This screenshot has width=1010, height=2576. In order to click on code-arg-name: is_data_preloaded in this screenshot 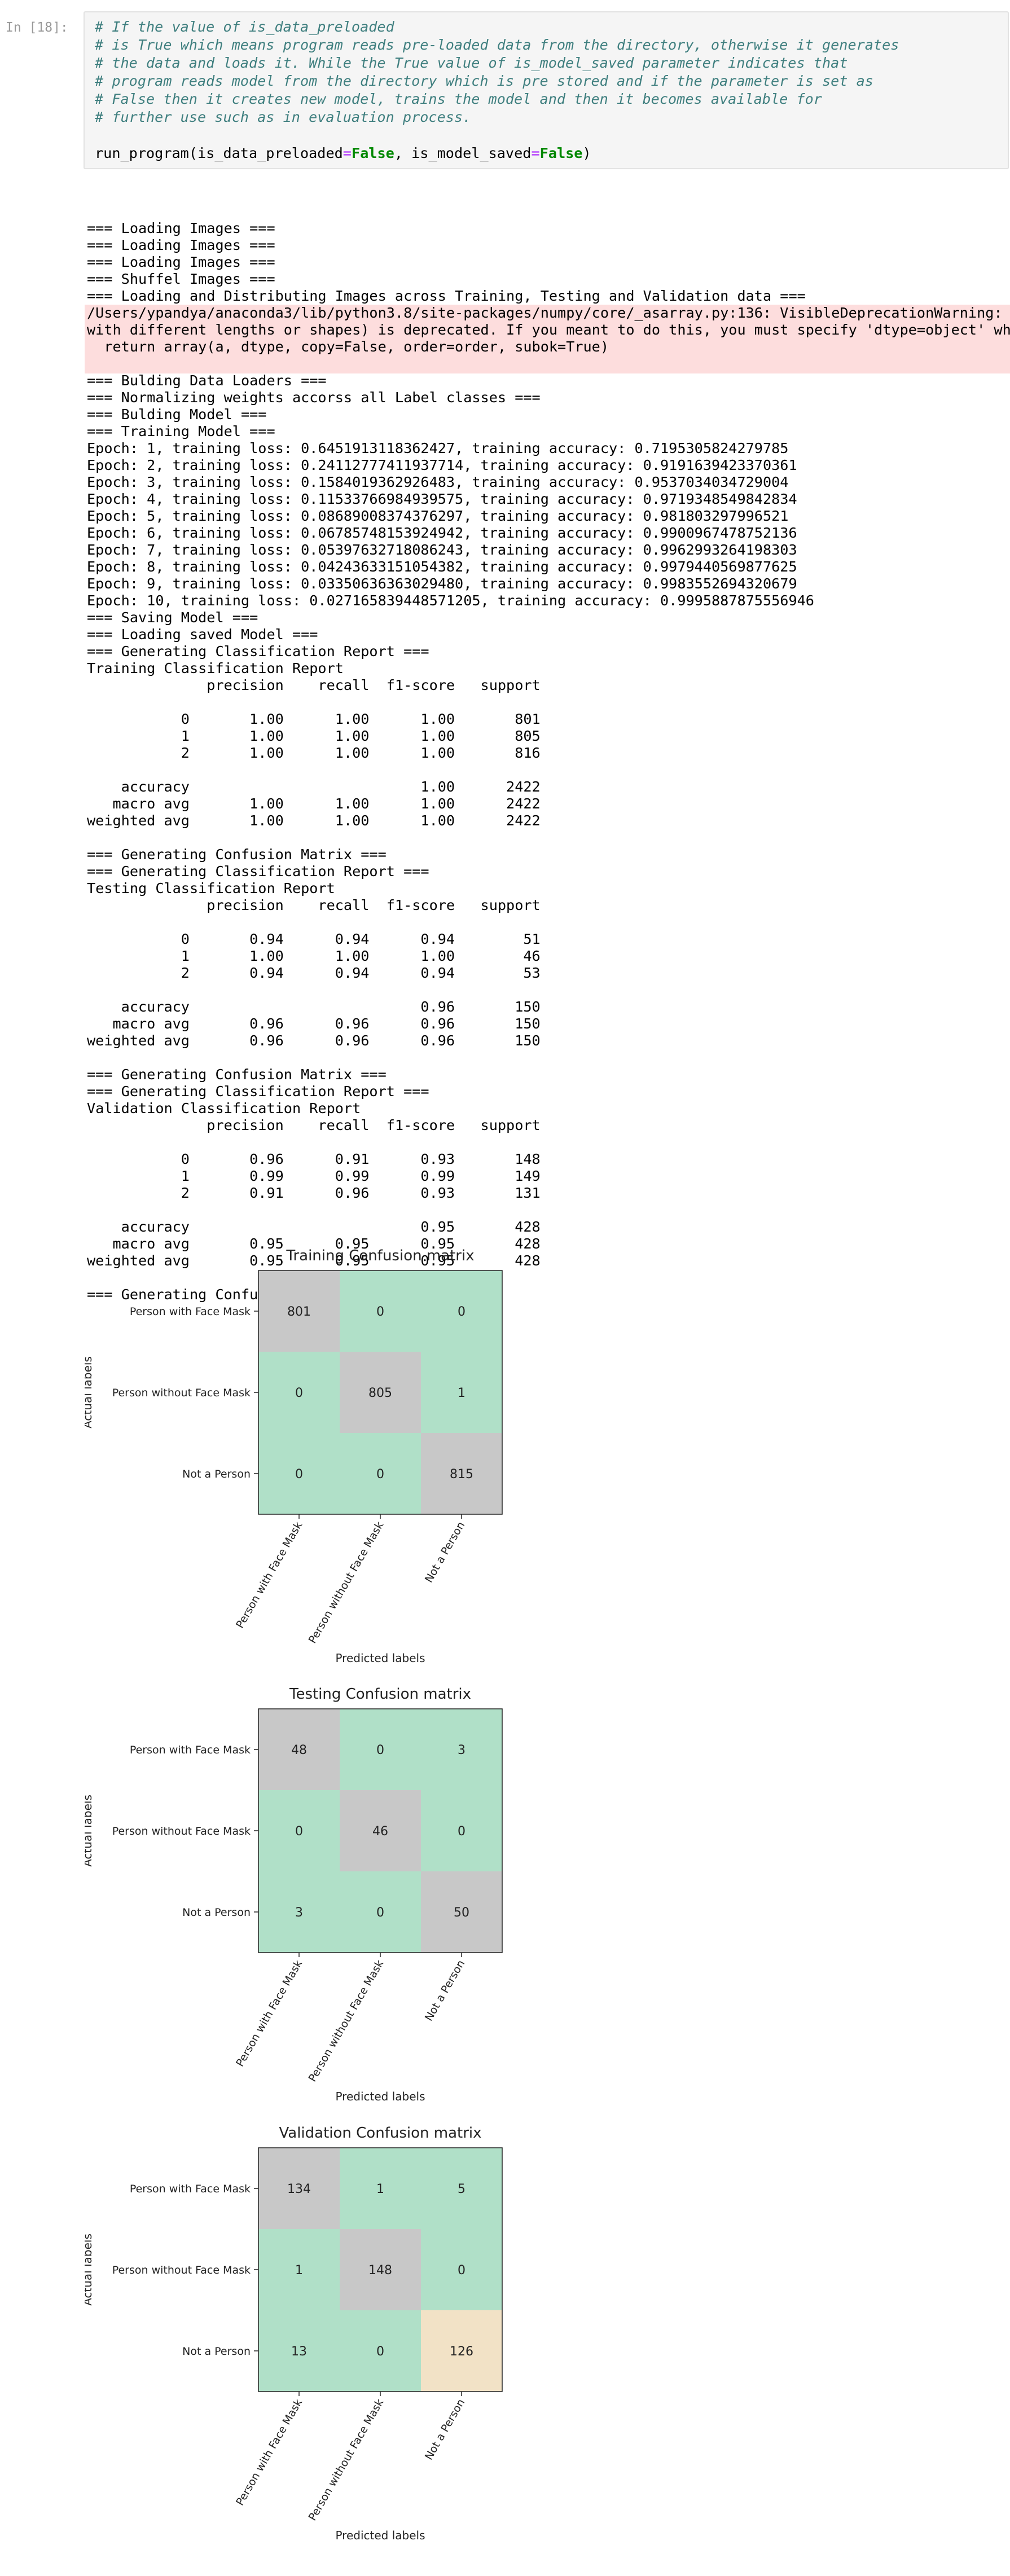, I will do `click(270, 153)`.